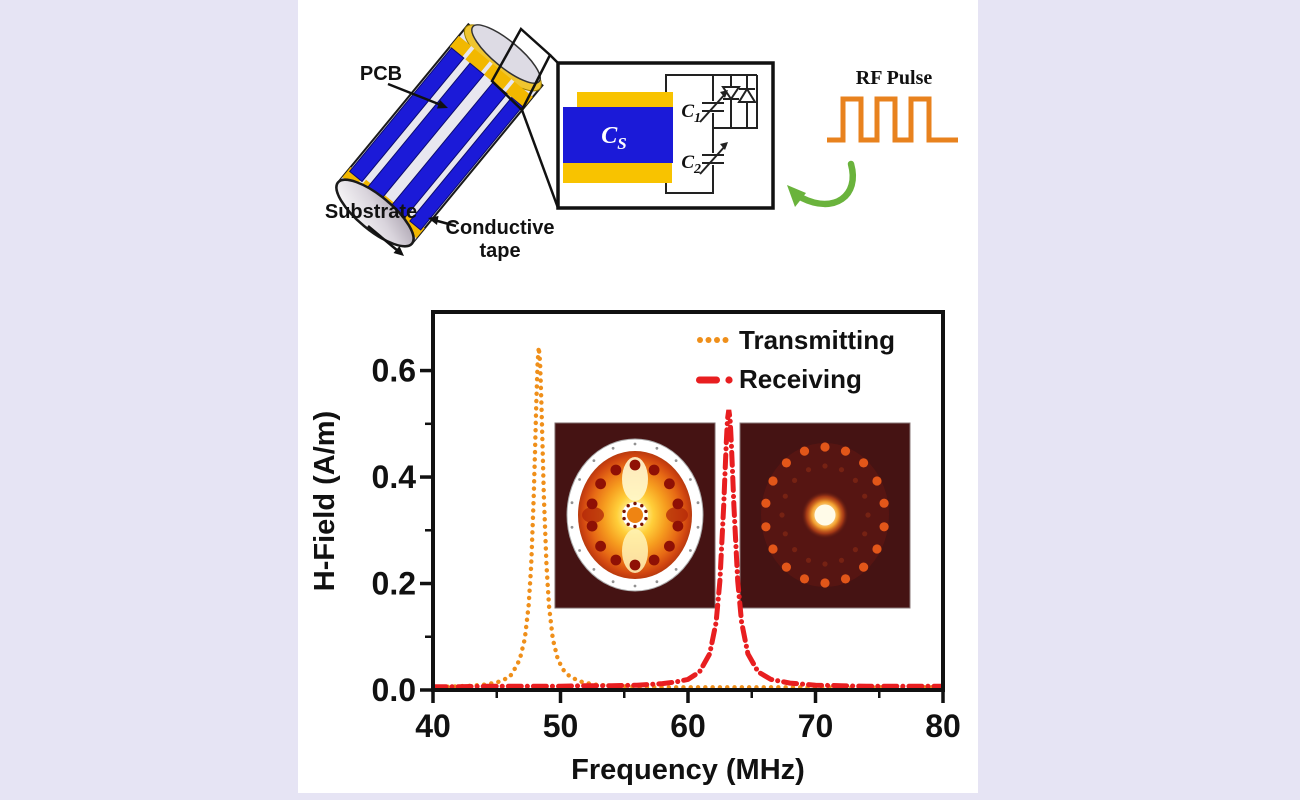  What do you see at coordinates (892, 119) in the screenshot?
I see `rf-pulse-waveform` at bounding box center [892, 119].